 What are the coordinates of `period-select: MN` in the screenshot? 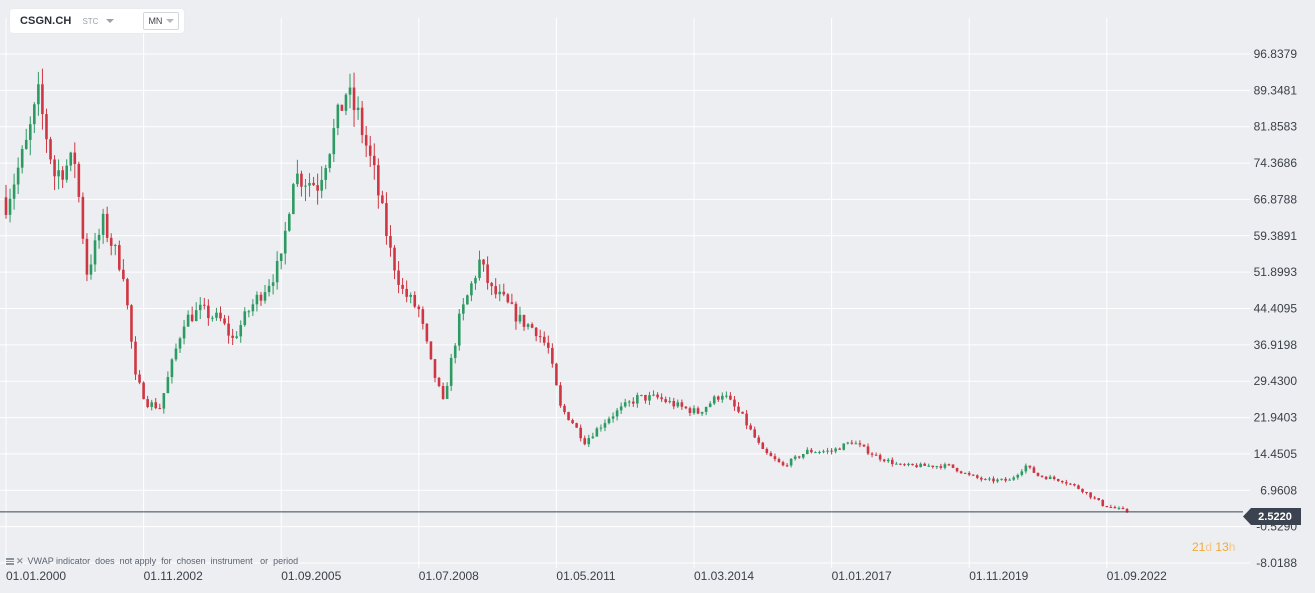 It's located at (161, 21).